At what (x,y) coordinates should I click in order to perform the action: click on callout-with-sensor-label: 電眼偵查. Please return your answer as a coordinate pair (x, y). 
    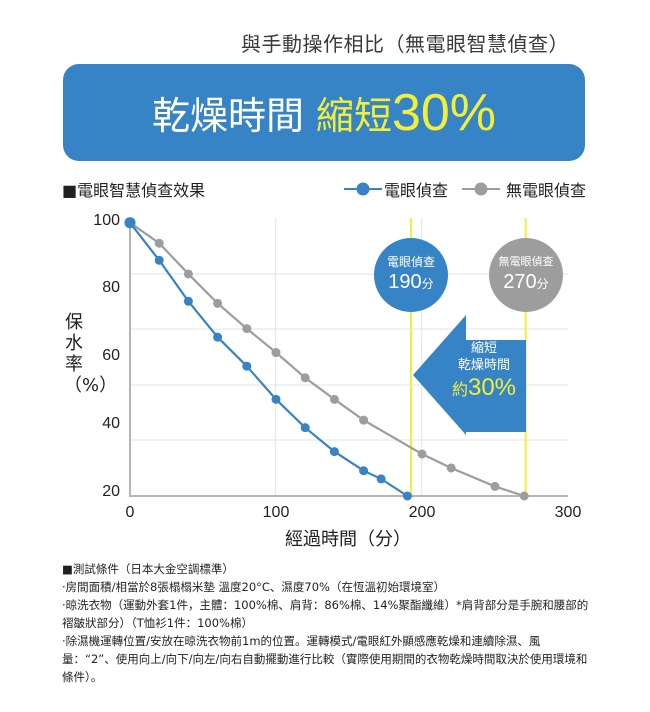
    Looking at the image, I should click on (410, 262).